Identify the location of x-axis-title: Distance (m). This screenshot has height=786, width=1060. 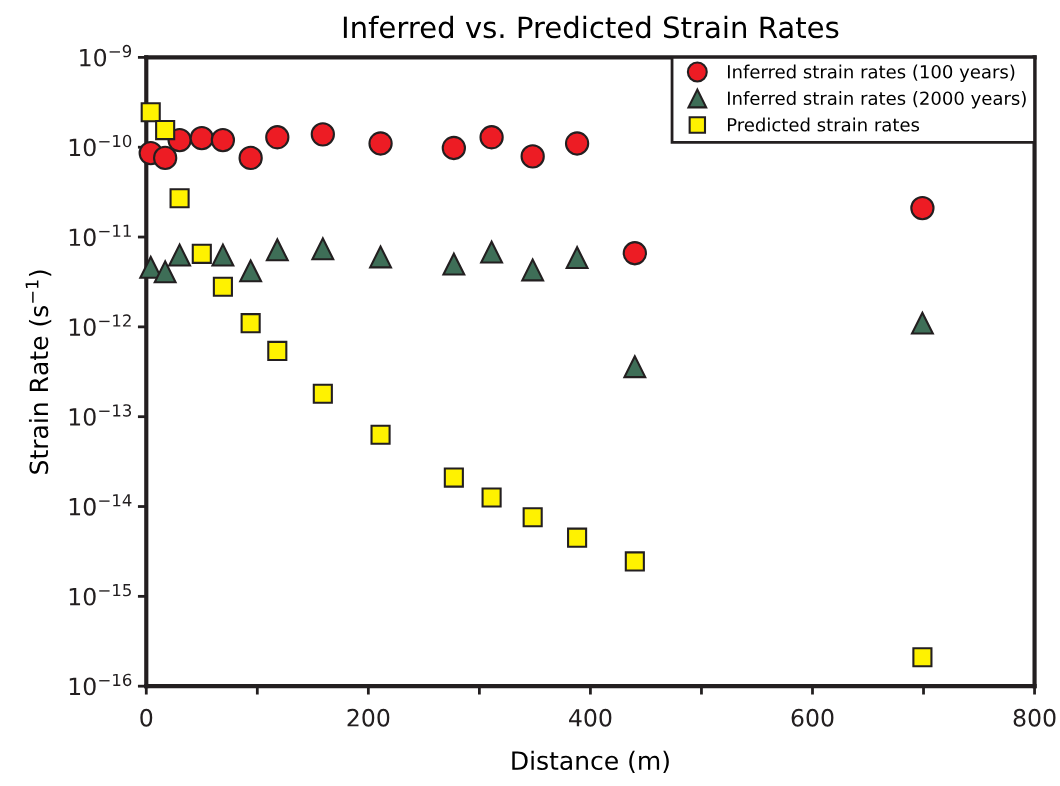
(590, 761).